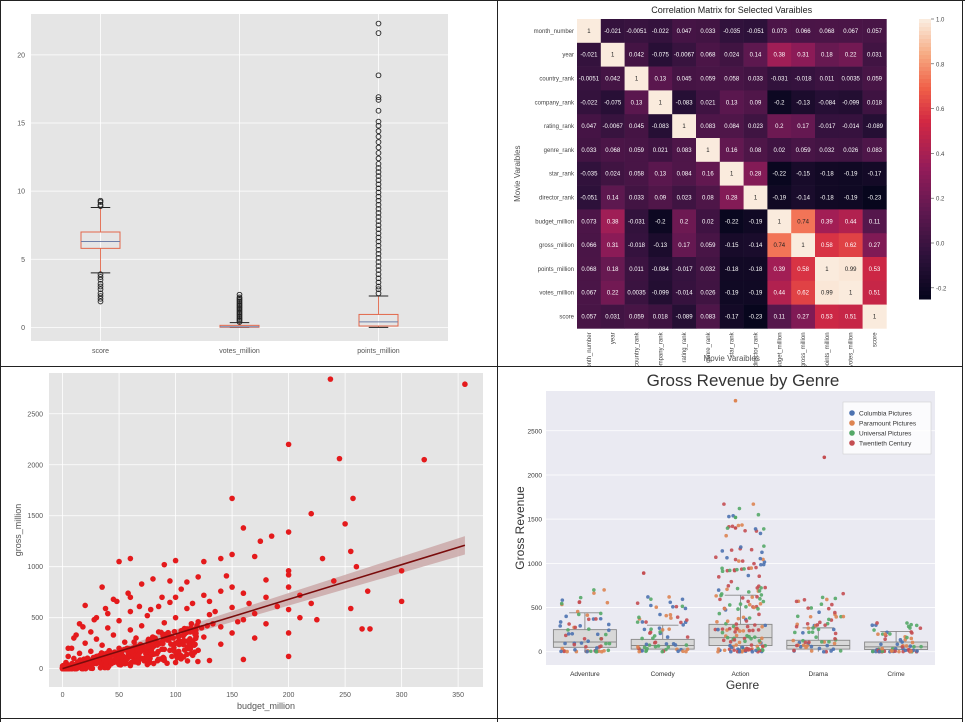 The height and width of the screenshot is (722, 965). Describe the element at coordinates (637, 222) in the screenshot. I see `heatmap-cell-value: -0.031` at that location.